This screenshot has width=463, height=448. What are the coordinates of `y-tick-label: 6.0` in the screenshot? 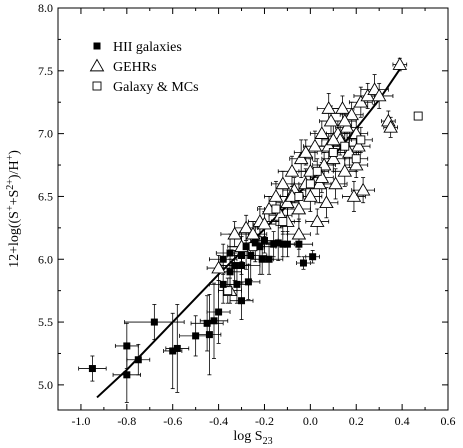 It's located at (45, 259).